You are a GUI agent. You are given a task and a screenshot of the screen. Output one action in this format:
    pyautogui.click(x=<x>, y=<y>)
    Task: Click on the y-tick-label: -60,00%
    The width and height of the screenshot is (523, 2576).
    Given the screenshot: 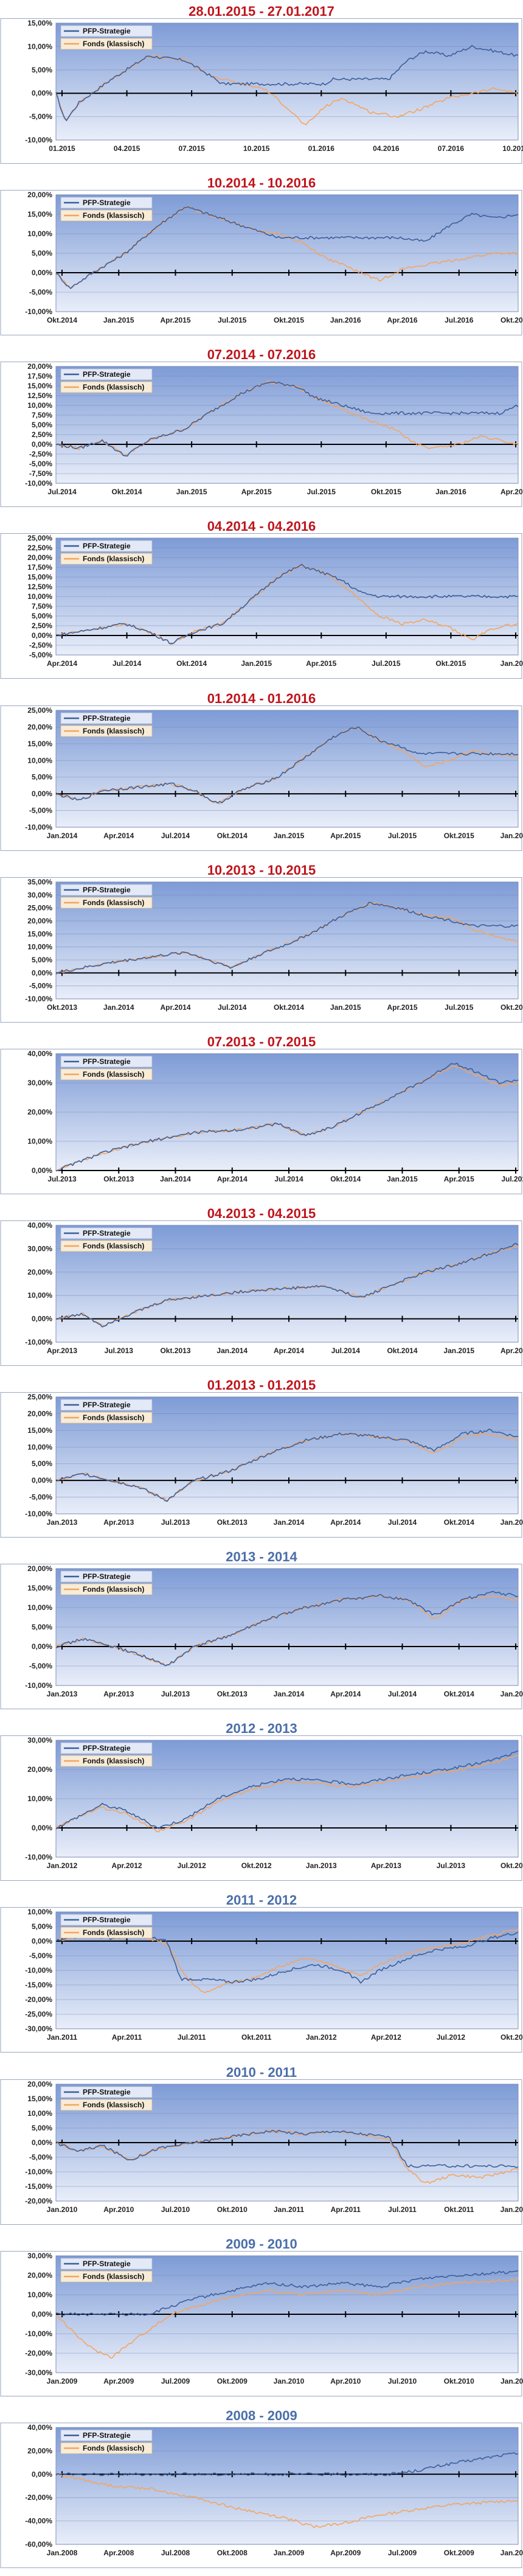 What is the action you would take?
    pyautogui.click(x=39, y=2544)
    